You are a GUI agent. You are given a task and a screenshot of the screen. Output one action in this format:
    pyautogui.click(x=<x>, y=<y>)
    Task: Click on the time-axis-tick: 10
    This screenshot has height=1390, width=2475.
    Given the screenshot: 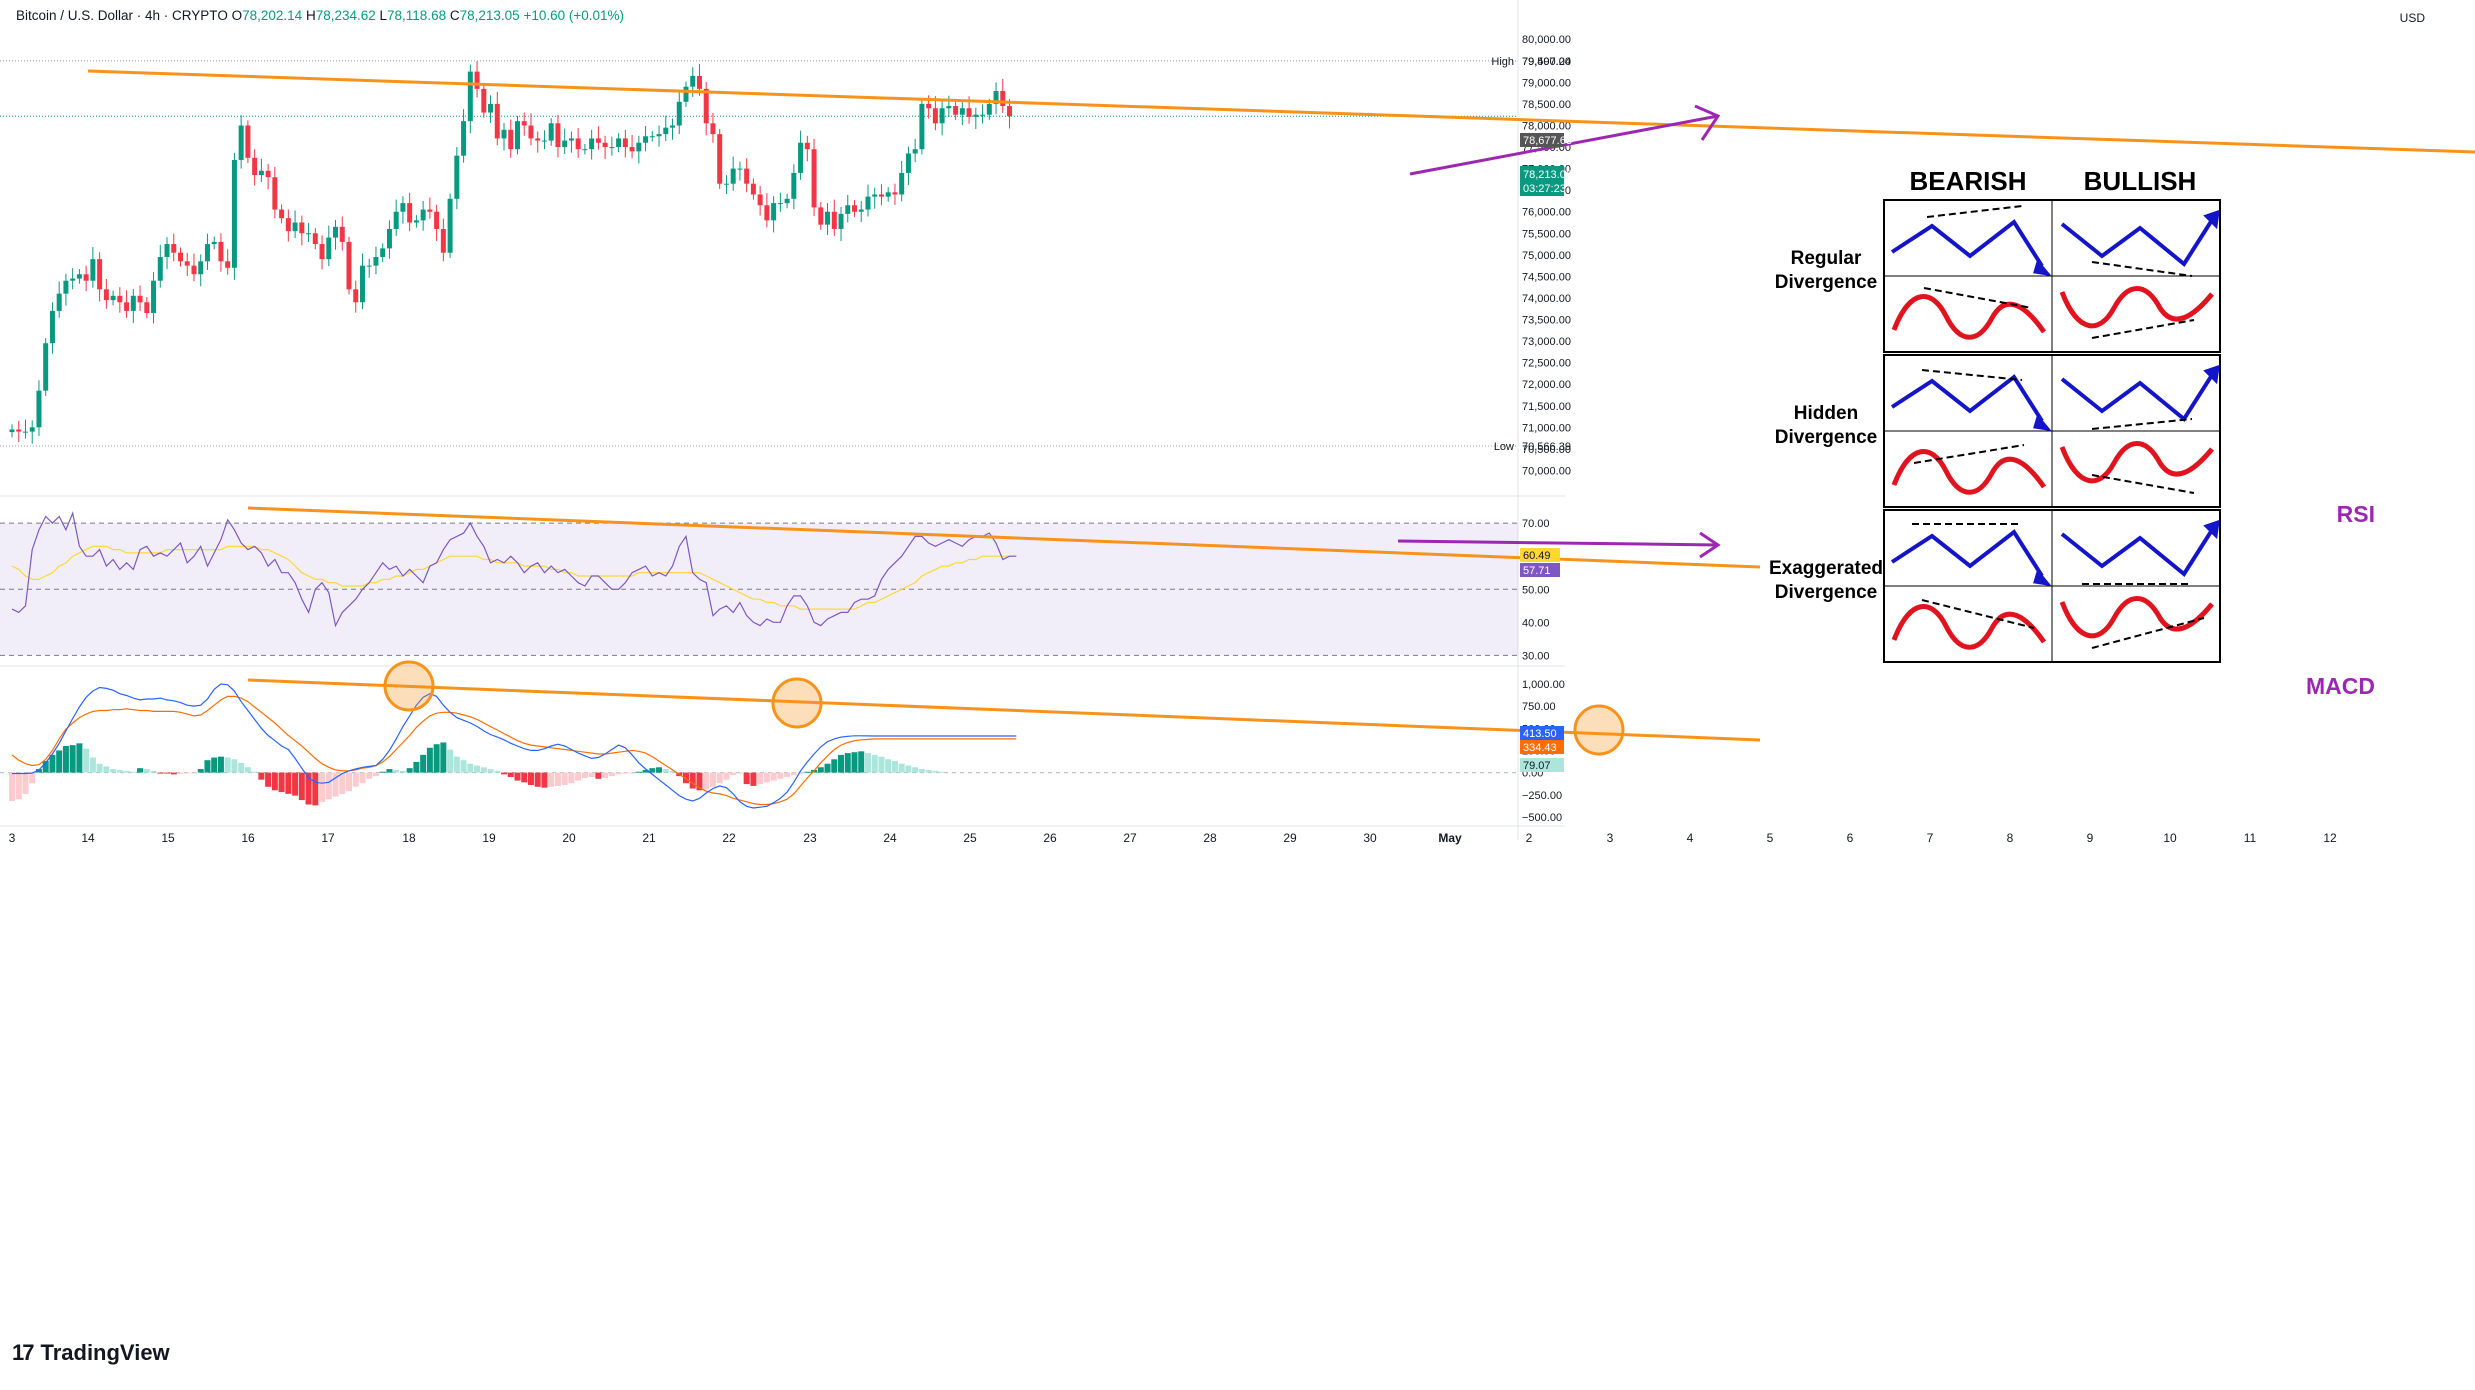 What is the action you would take?
    pyautogui.click(x=2170, y=838)
    